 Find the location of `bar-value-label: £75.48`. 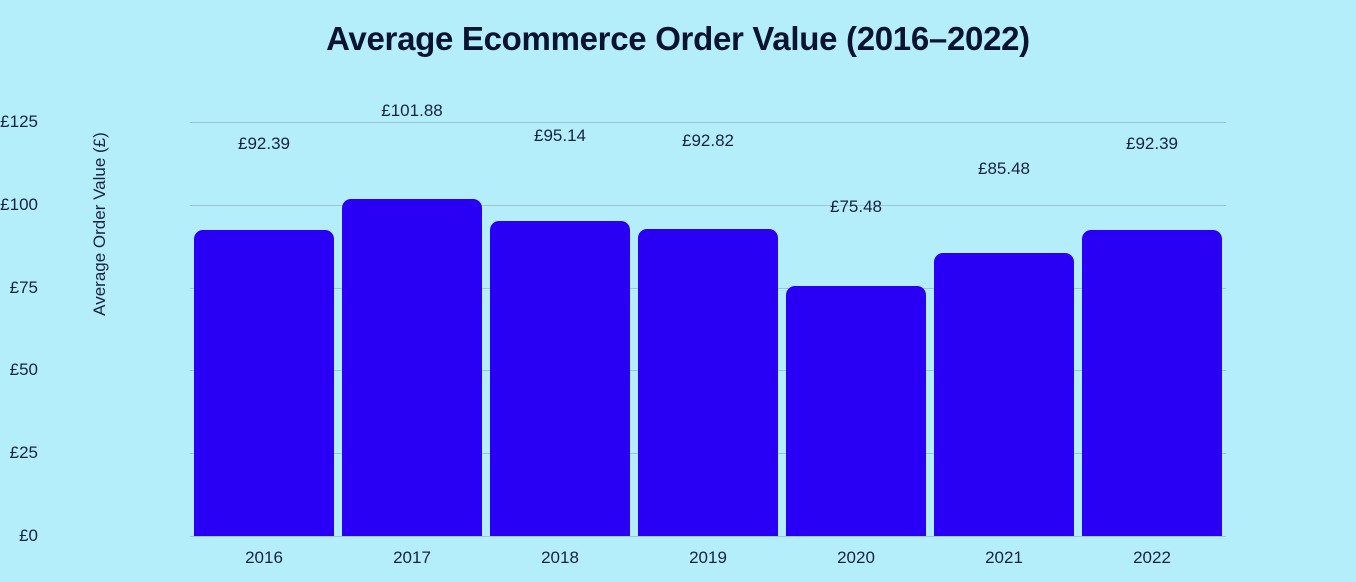

bar-value-label: £75.48 is located at coordinates (856, 206).